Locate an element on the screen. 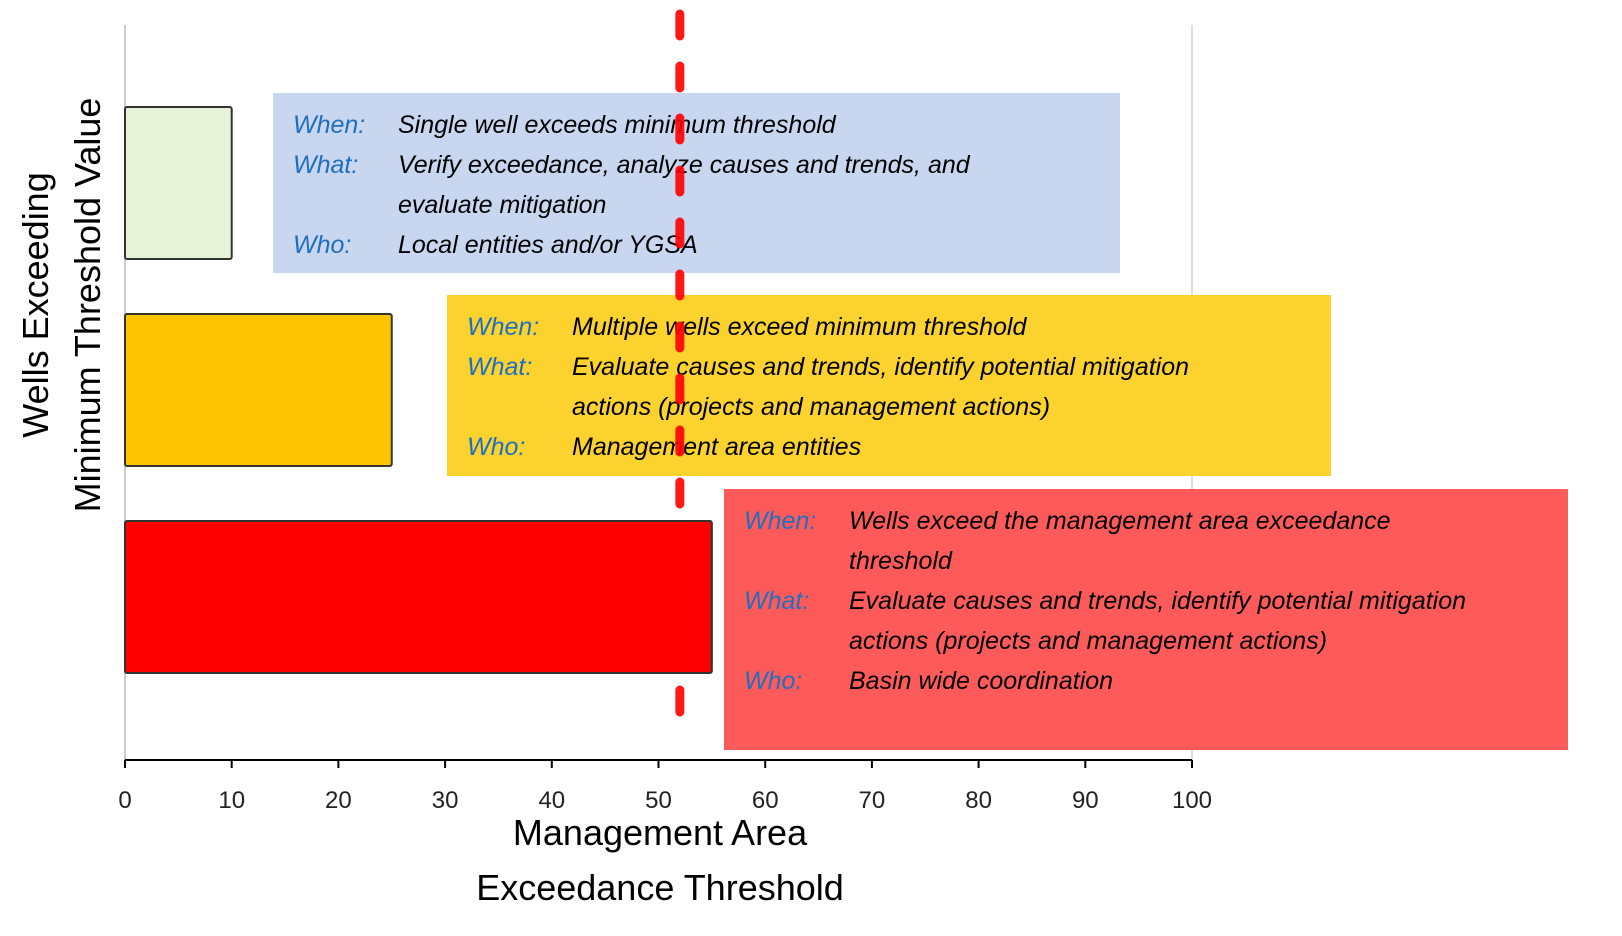 The height and width of the screenshot is (936, 1622). x-tick-label: 10 is located at coordinates (231, 800).